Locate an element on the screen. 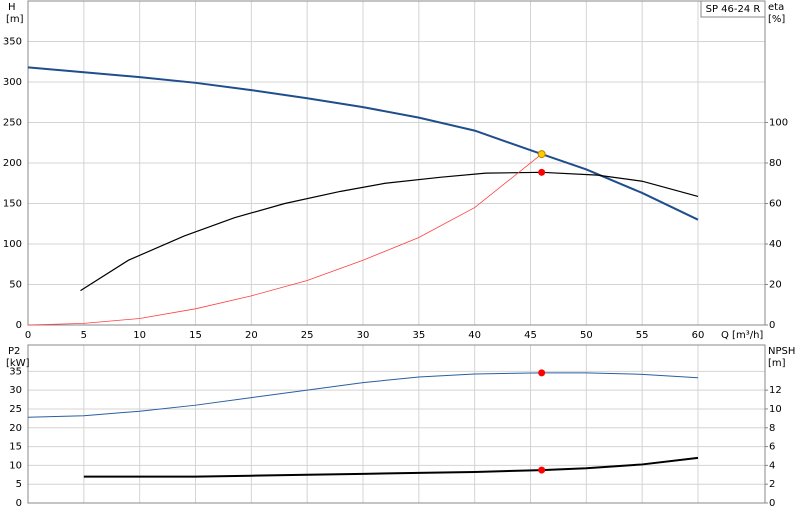 The height and width of the screenshot is (520, 800). y2-tick-label: 10 is located at coordinates (775, 409).